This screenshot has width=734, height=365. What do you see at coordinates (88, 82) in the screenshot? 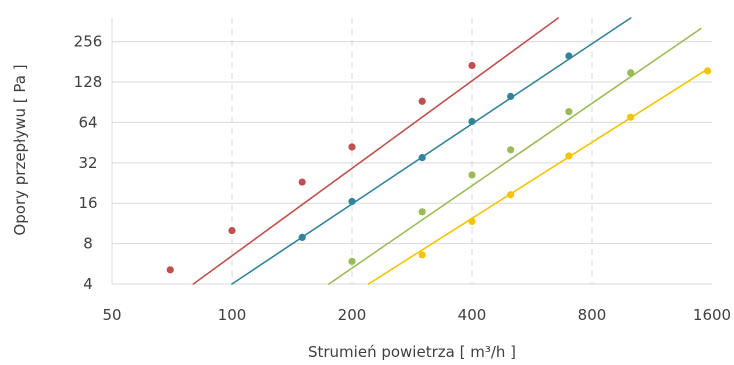
I see `y-tick-label: 128` at bounding box center [88, 82].